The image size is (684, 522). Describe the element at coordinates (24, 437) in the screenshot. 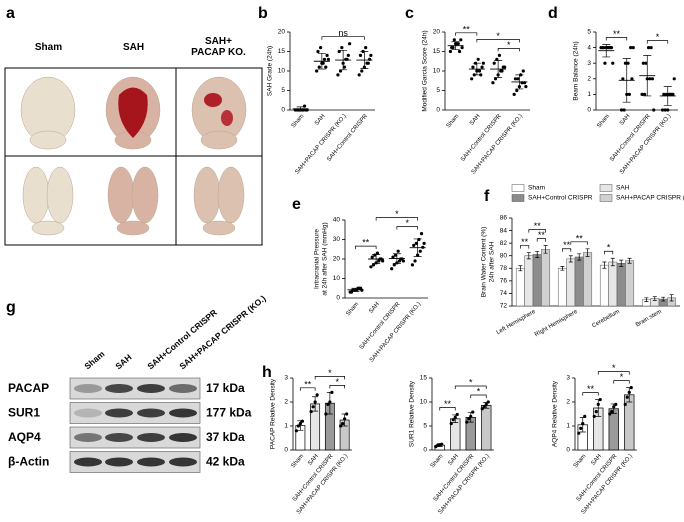

I see `protein-label: AQP4` at that location.